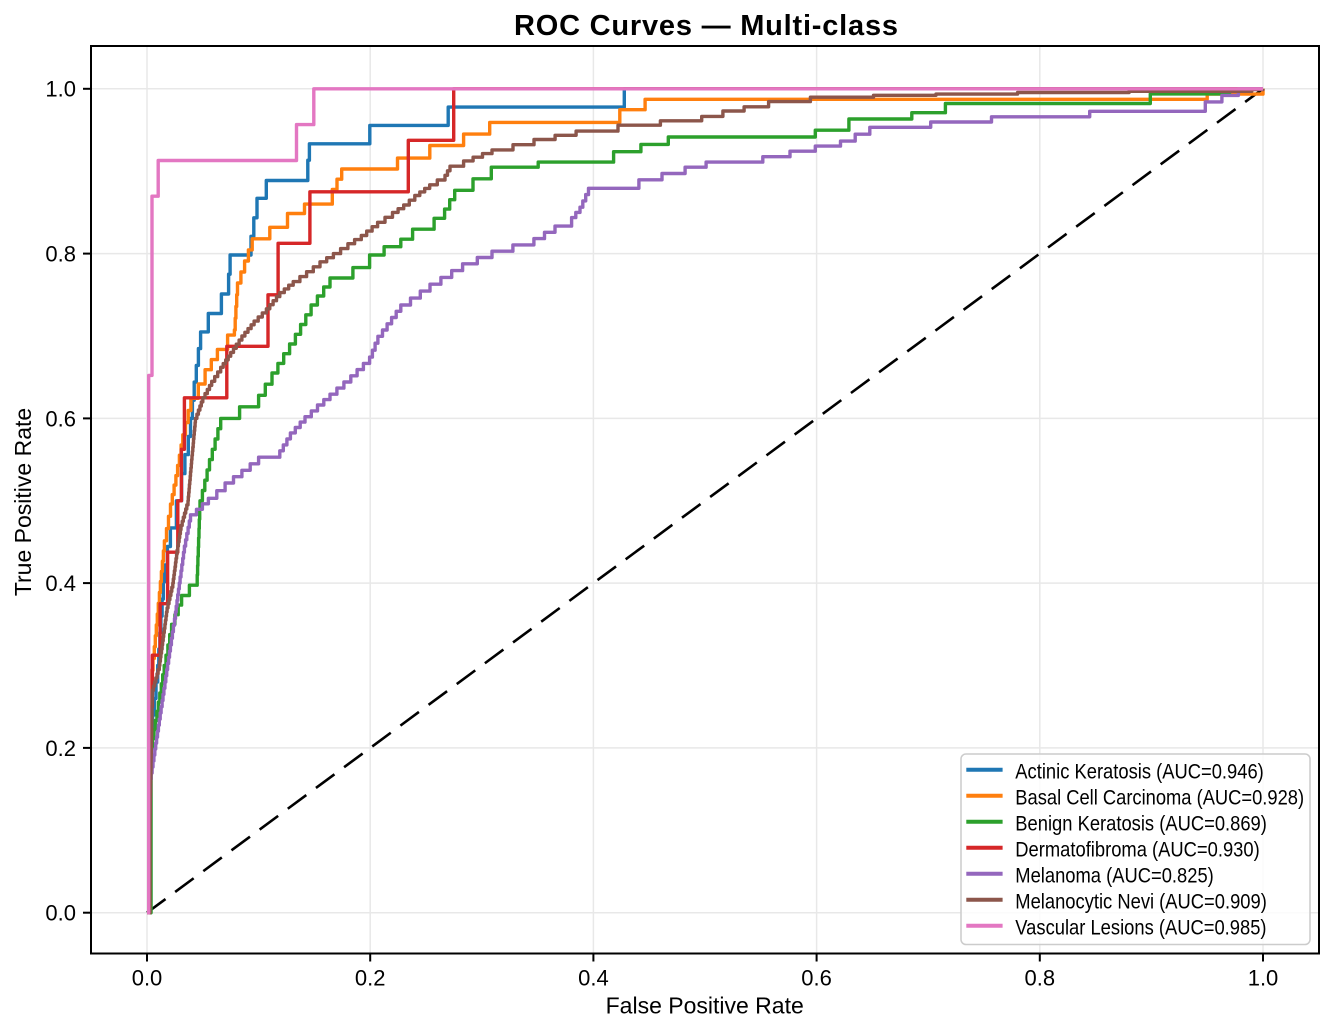 This screenshot has width=1334, height=1032. I want to click on svg-text: ROC Curves — Multi-class, so click(706, 26).